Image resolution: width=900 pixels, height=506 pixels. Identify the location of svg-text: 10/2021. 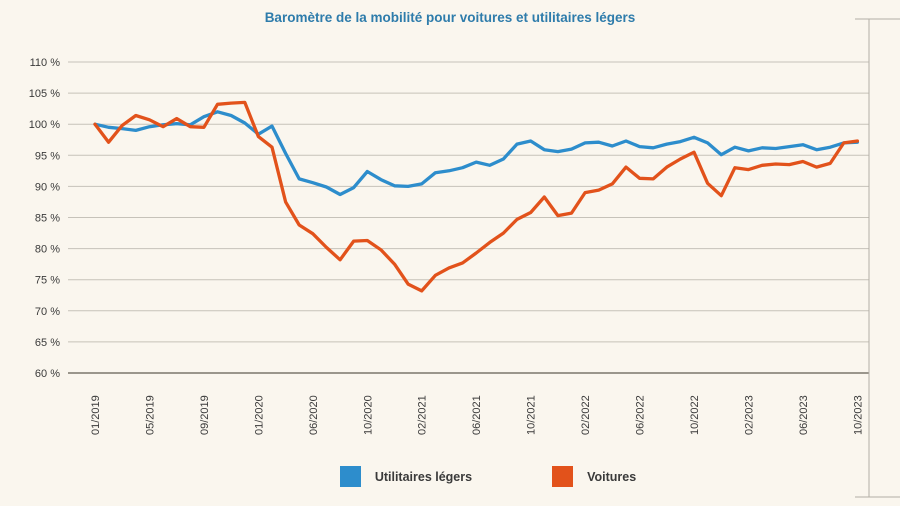
(532, 415).